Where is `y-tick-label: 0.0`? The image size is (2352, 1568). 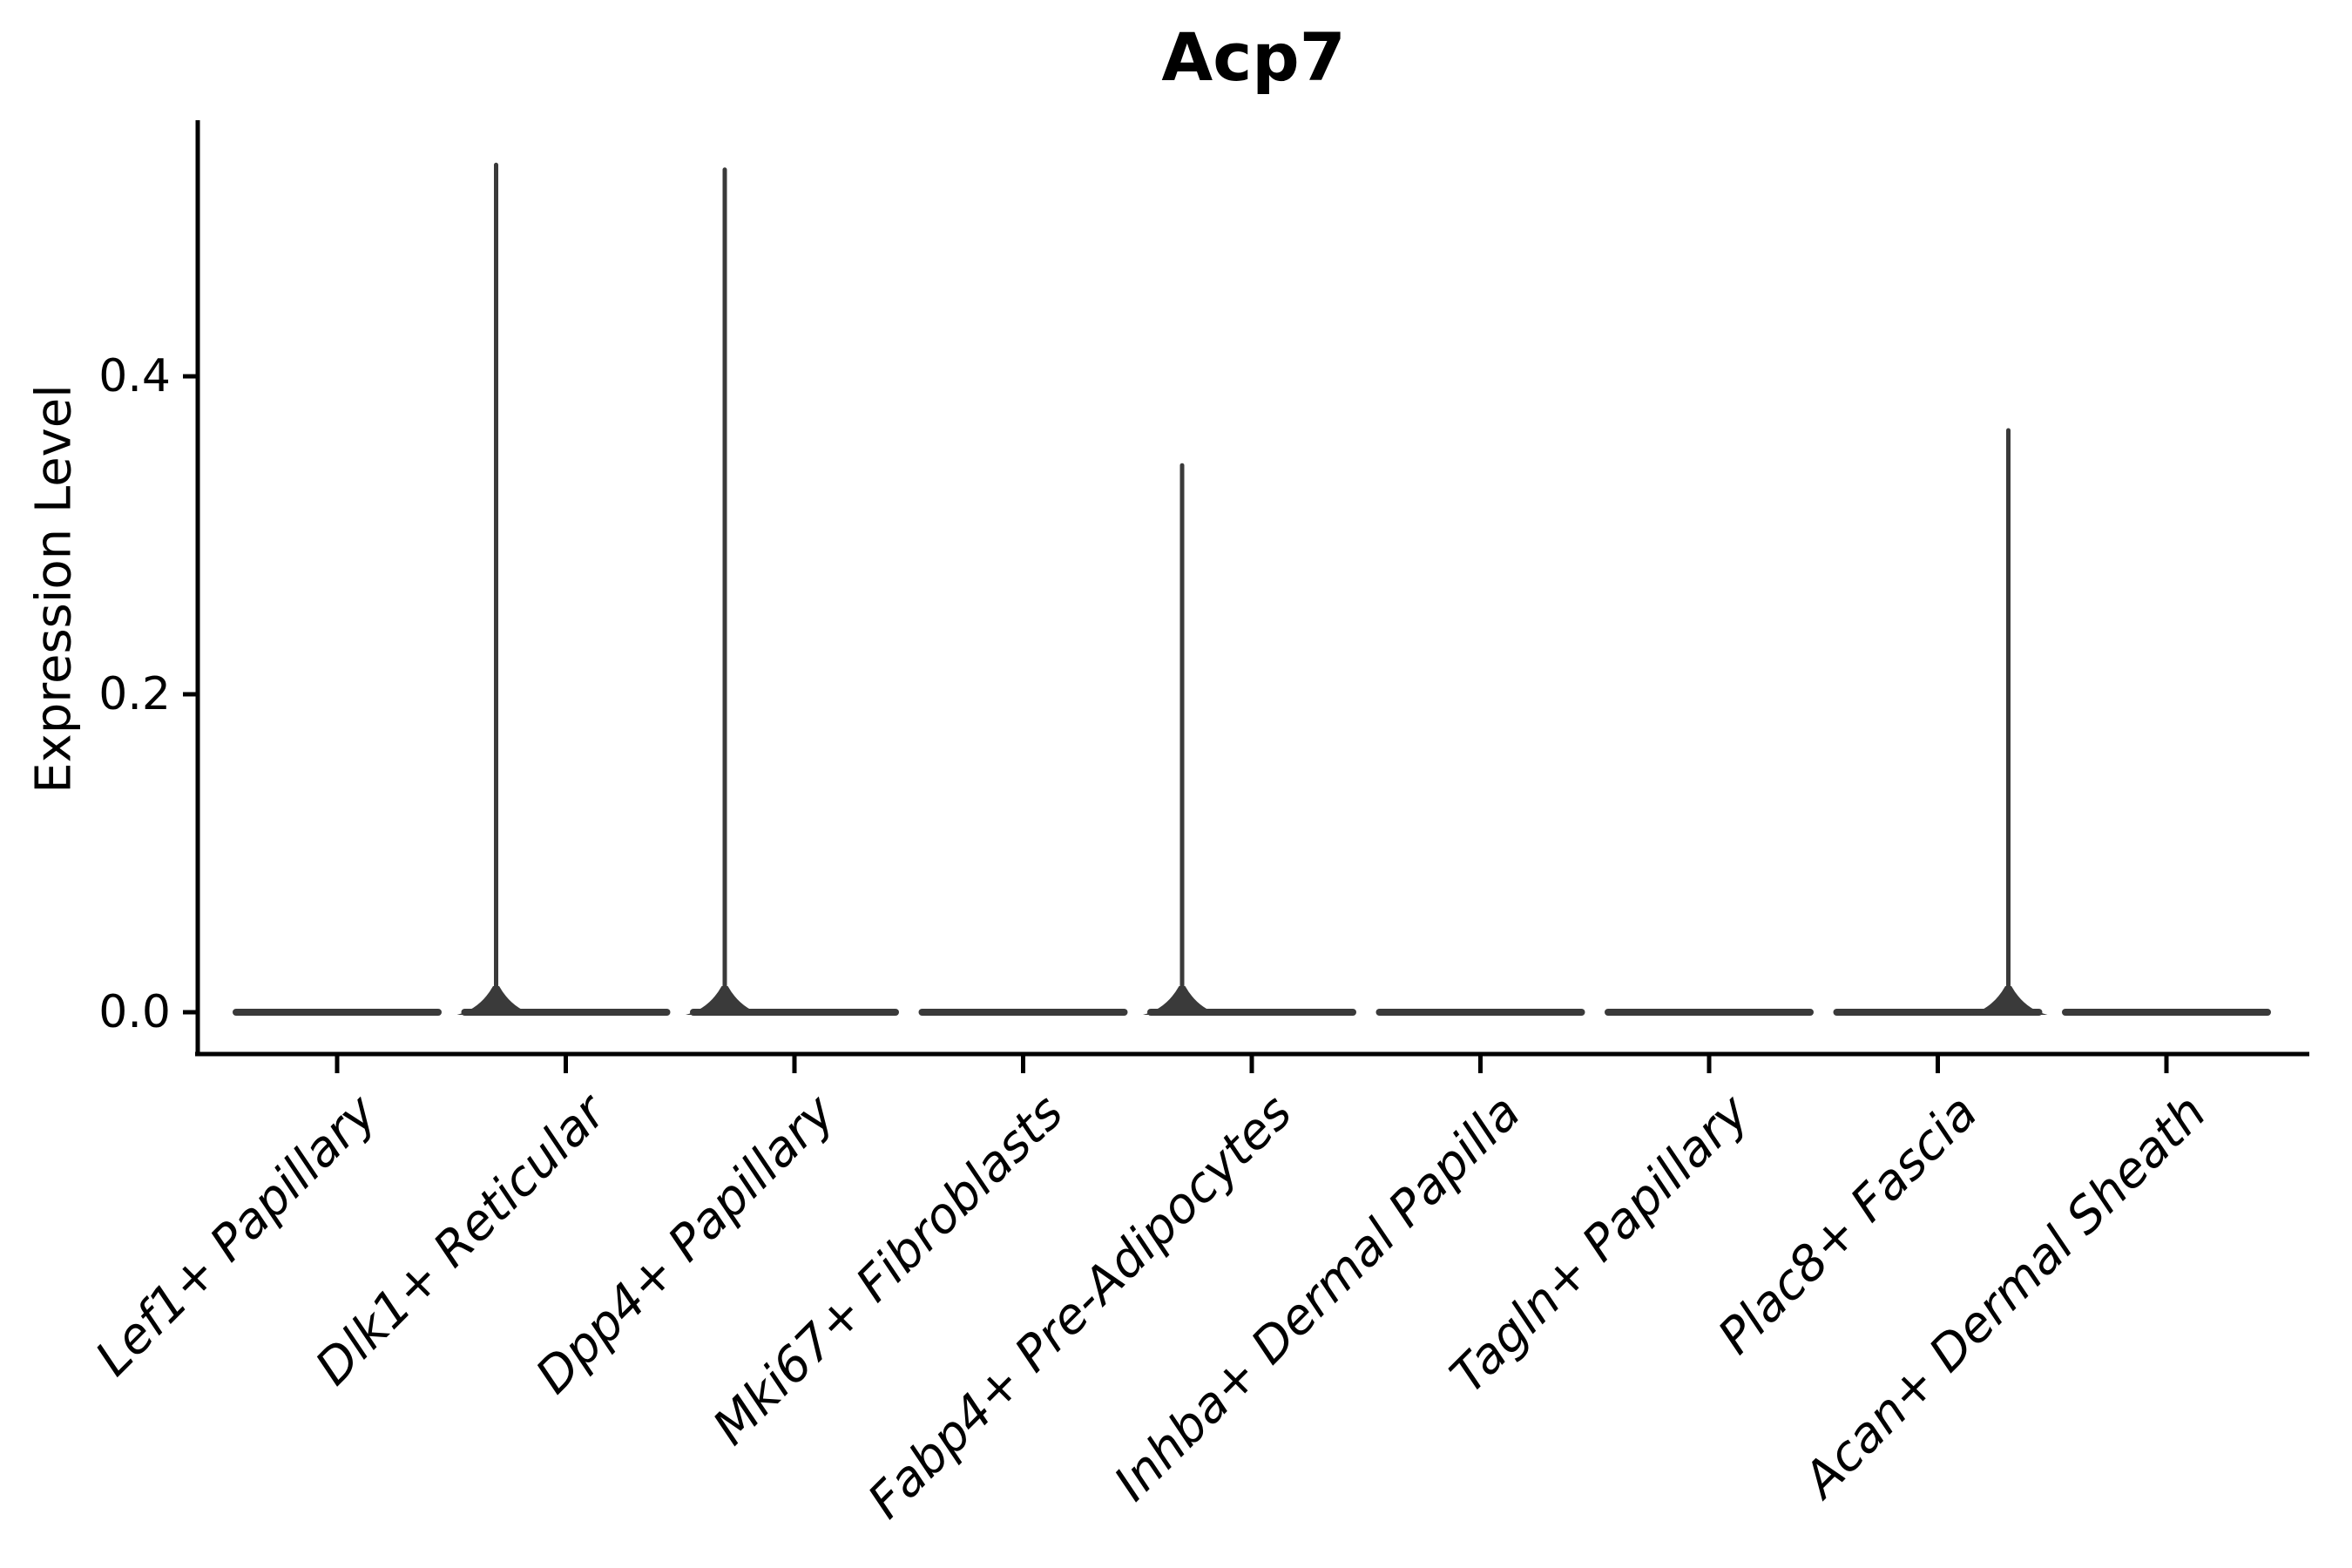
y-tick-label: 0.0 is located at coordinates (134, 1012).